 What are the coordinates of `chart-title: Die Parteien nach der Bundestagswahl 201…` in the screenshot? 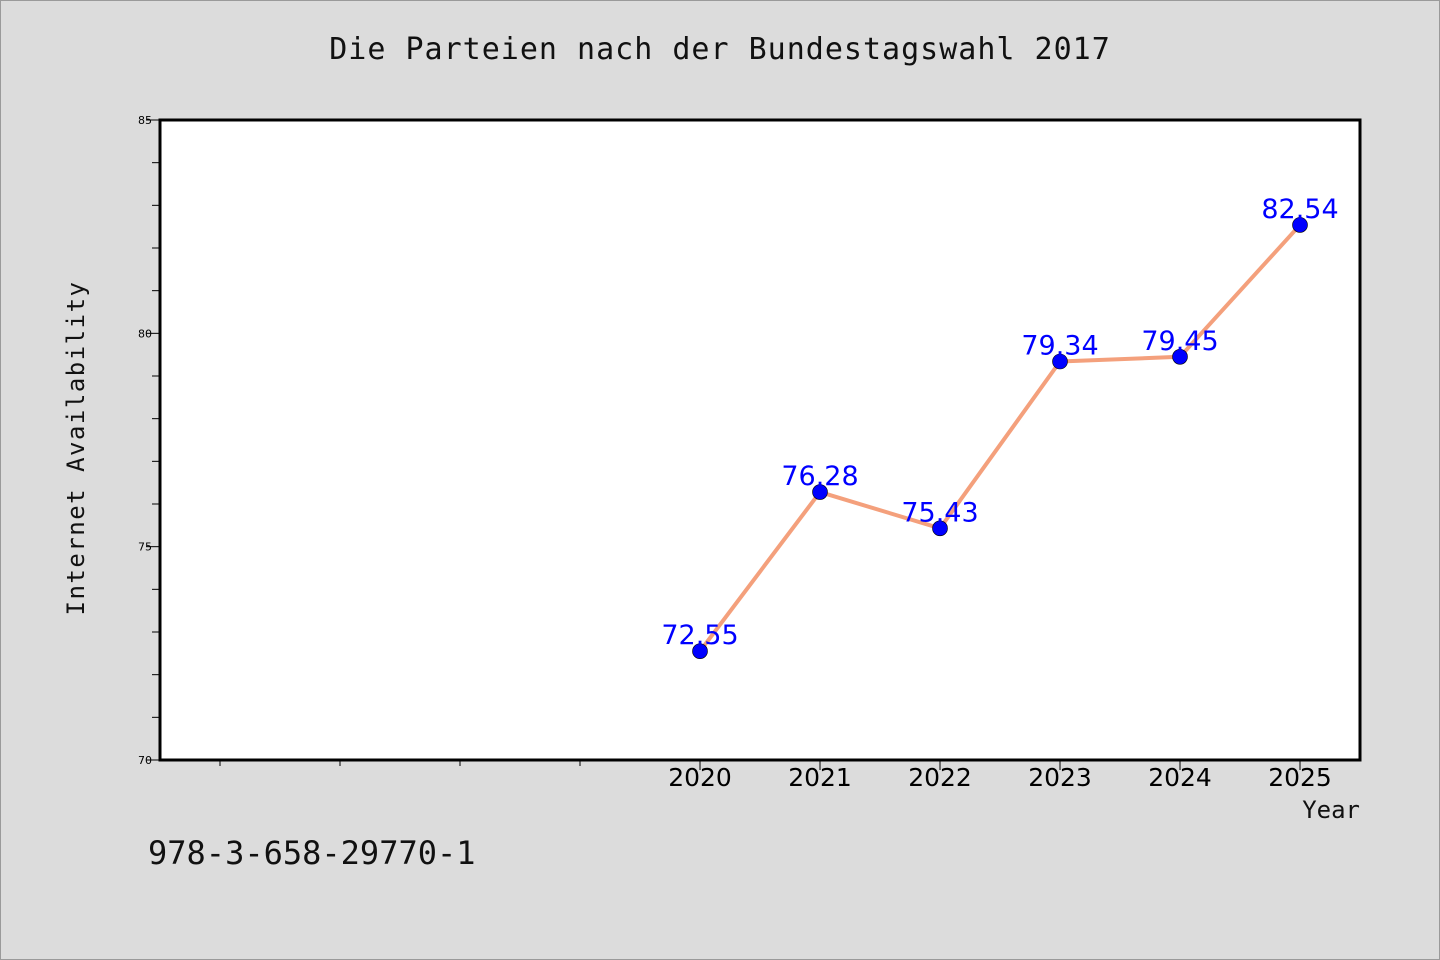 It's located at (720, 49).